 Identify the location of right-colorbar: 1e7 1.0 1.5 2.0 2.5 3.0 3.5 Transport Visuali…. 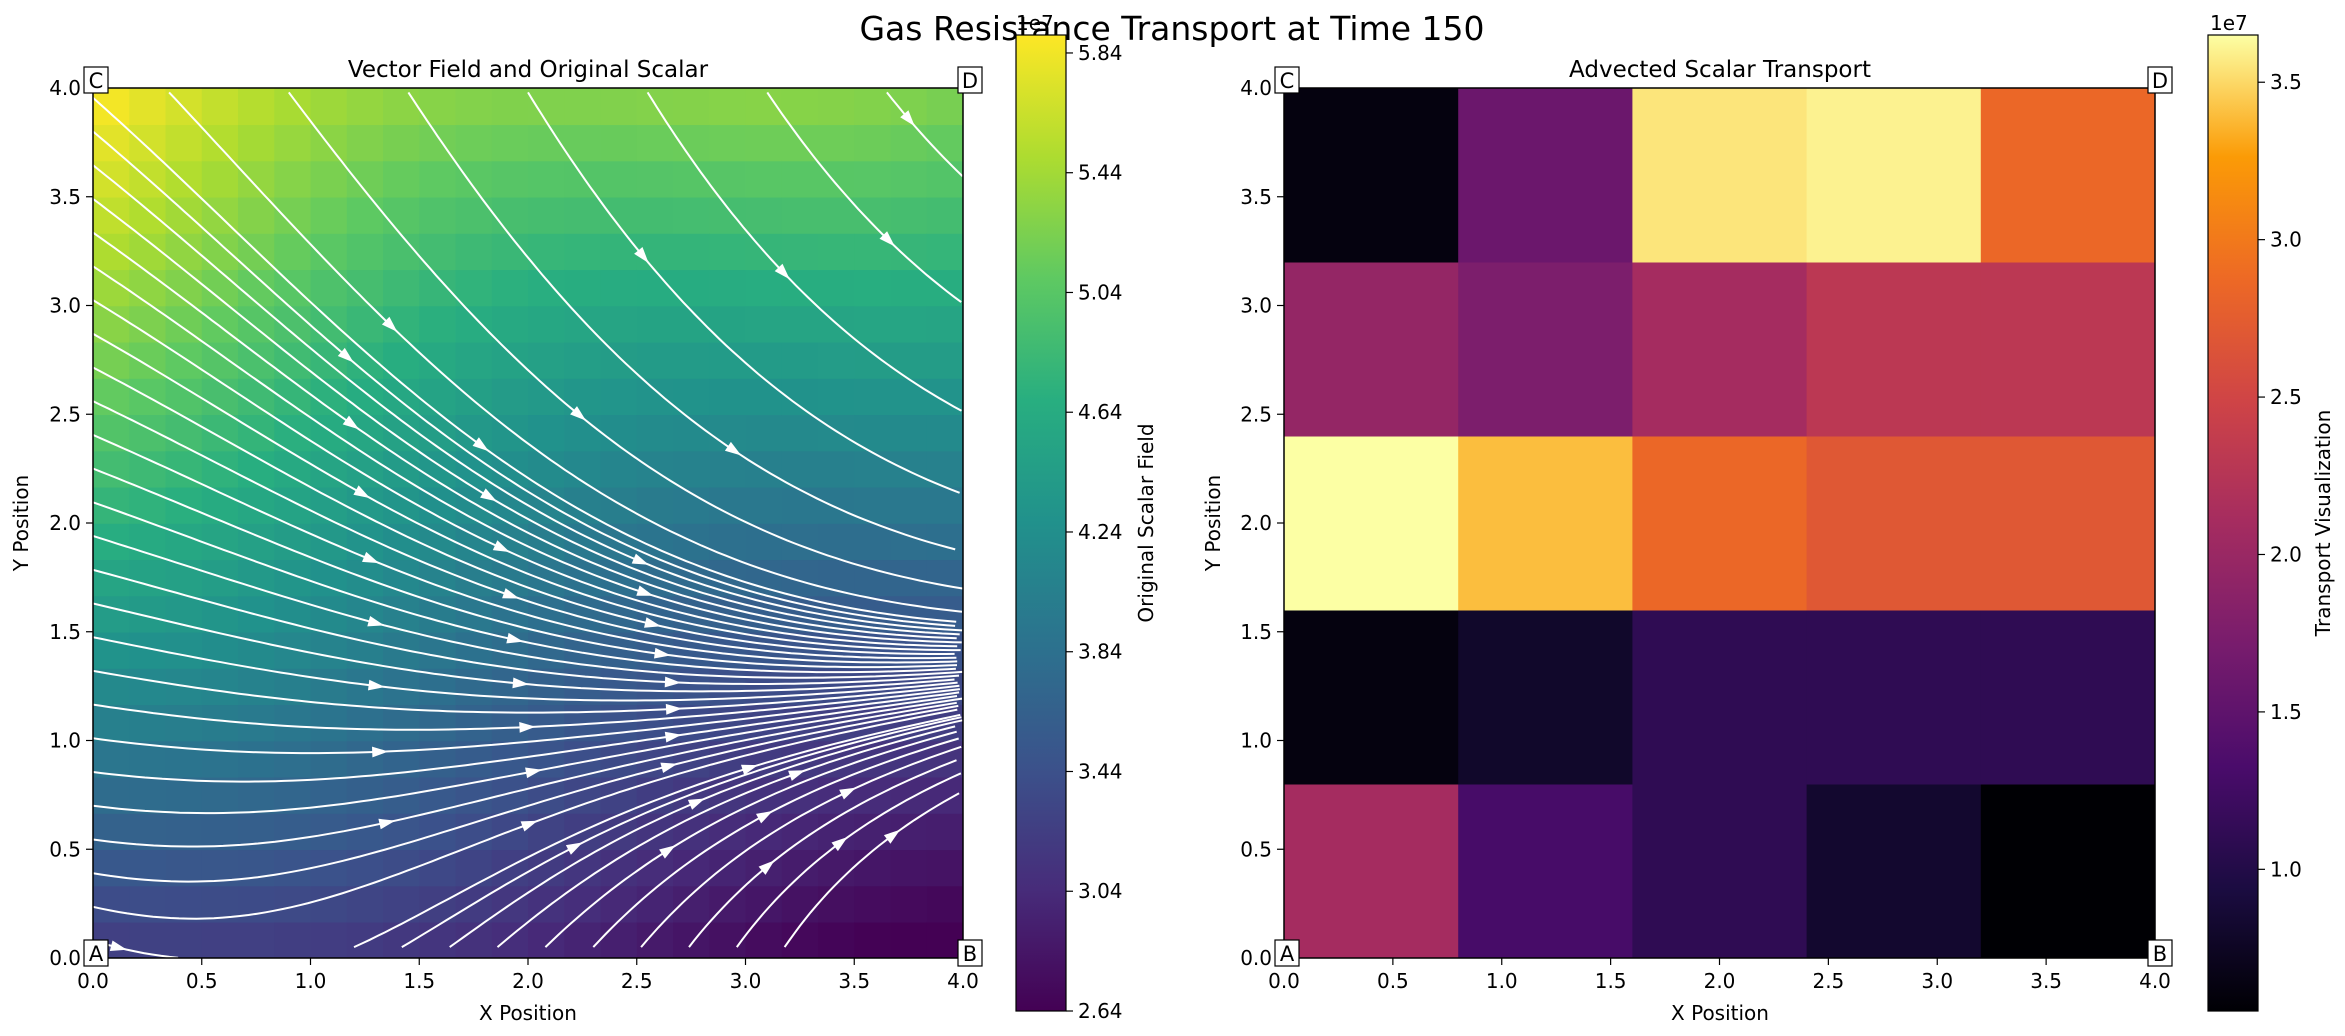
(2271, 511).